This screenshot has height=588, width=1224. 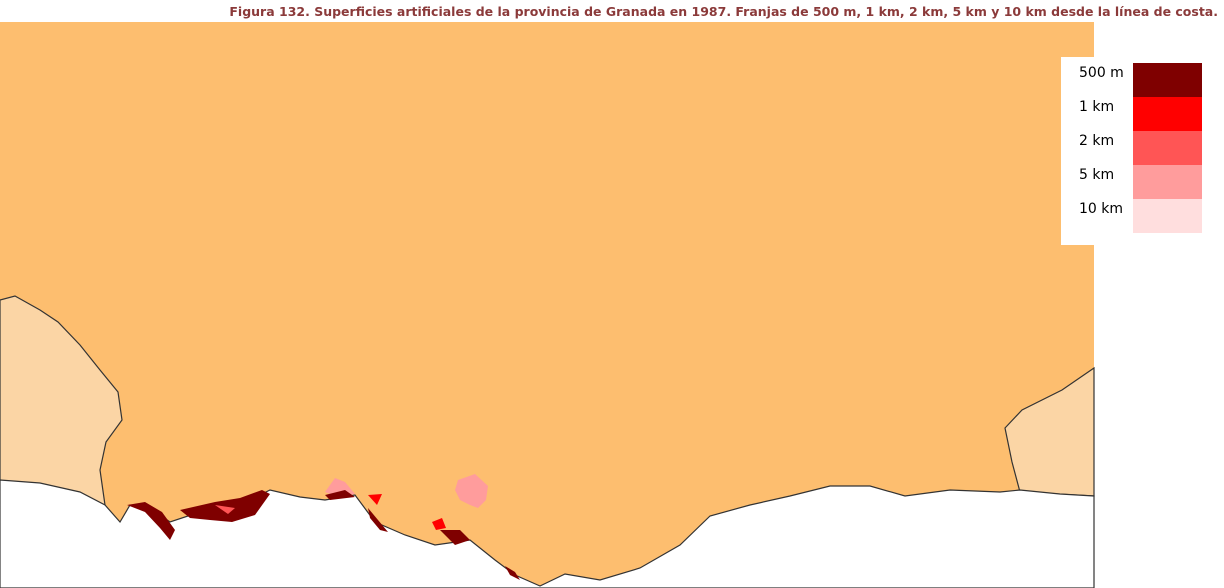 I want to click on legend-label: 10 km, so click(x=1101, y=209).